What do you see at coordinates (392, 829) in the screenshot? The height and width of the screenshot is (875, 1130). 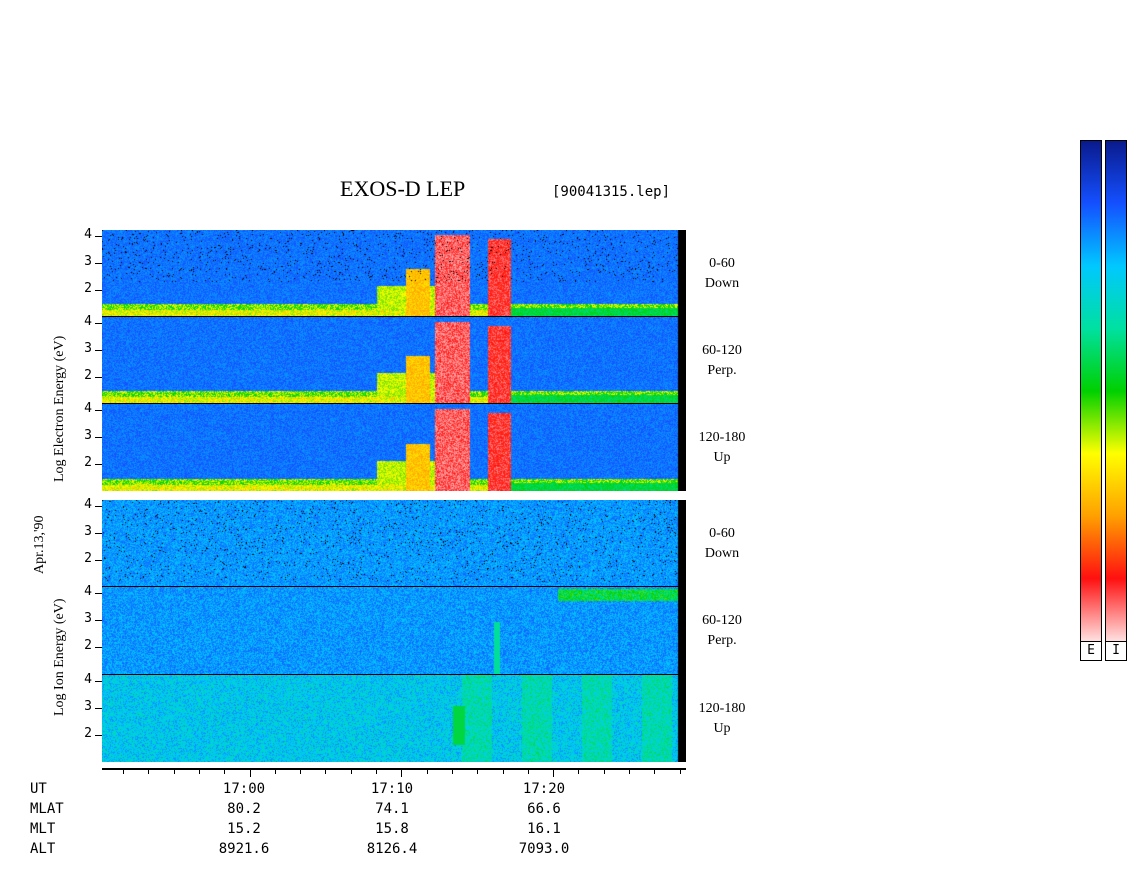 I see `x-row-value: 15.8` at bounding box center [392, 829].